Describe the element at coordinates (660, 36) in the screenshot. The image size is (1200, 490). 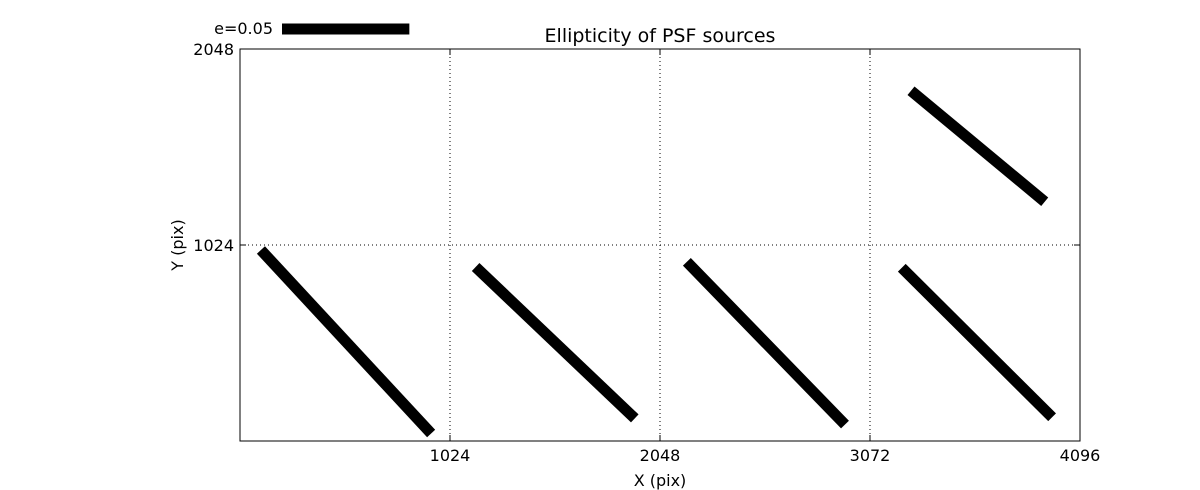
I see `chart-title: Ellipticity of PSF sources` at that location.